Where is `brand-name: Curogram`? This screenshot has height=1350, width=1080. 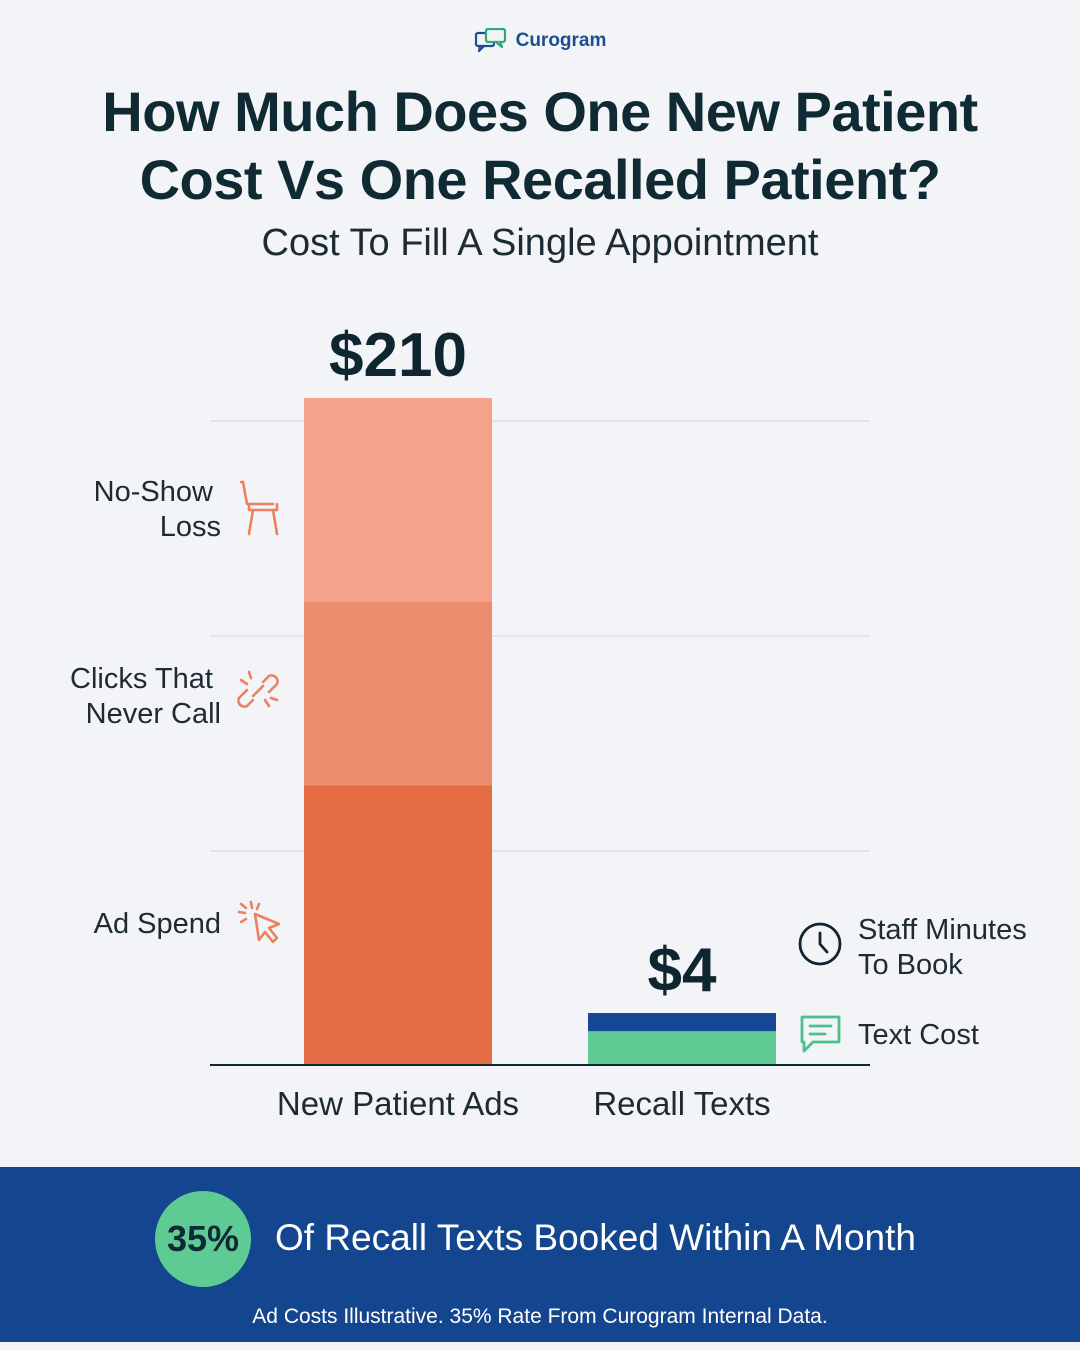 brand-name: Curogram is located at coordinates (561, 40).